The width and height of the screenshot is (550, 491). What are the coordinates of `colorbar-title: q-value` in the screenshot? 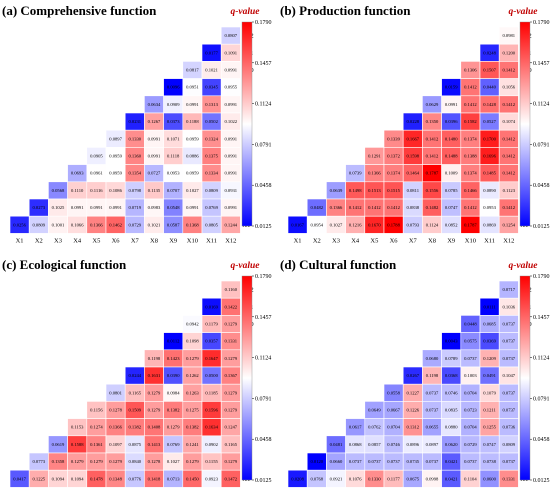 It's located at (245, 266).